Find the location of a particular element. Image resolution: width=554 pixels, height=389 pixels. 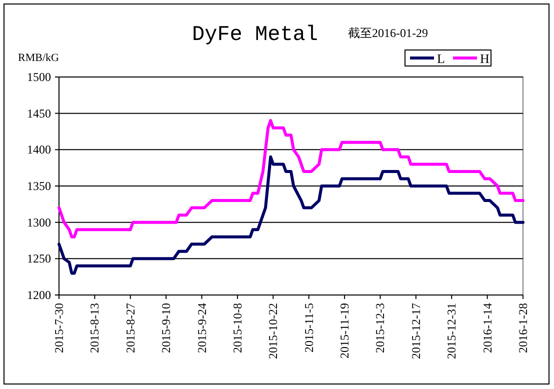

legend-label: L is located at coordinates (441, 58).